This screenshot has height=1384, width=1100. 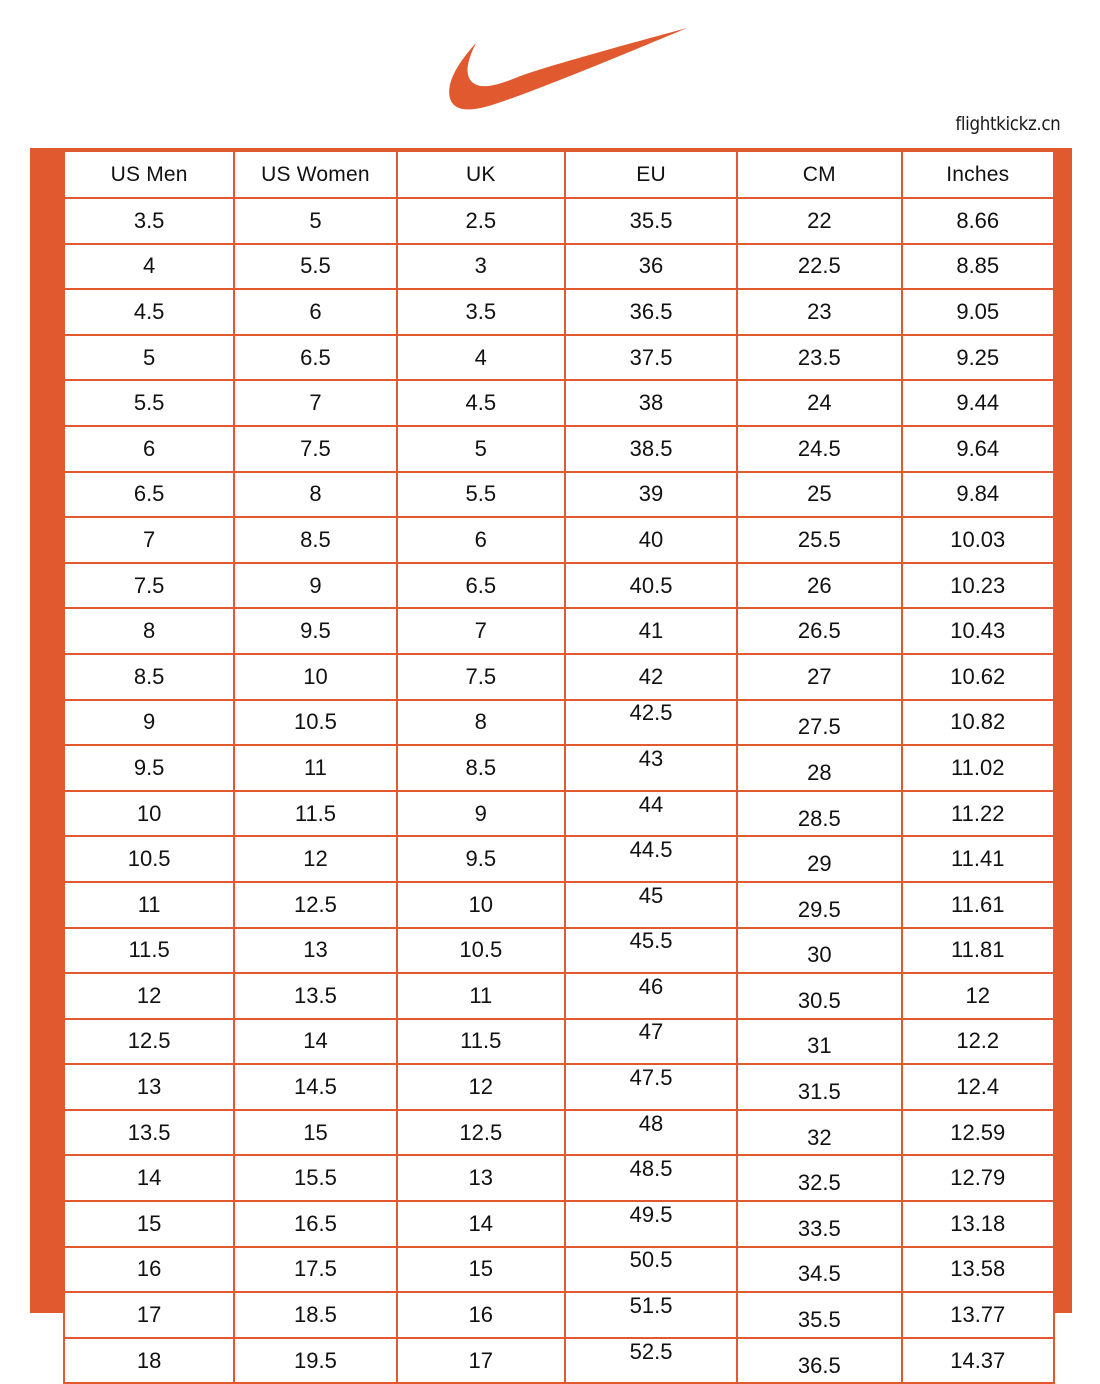 I want to click on cell-uk: 7.5, so click(x=480, y=676).